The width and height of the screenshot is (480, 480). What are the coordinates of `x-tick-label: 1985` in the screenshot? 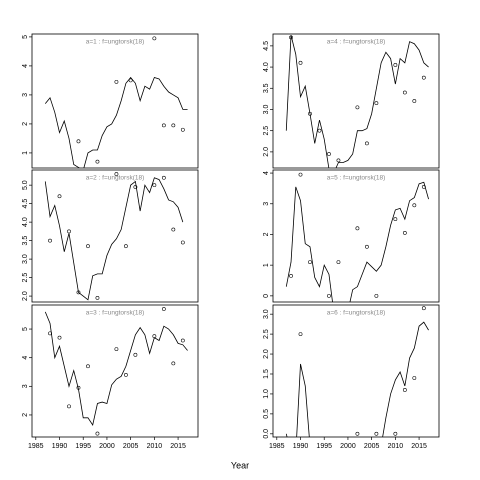 It's located at (277, 446).